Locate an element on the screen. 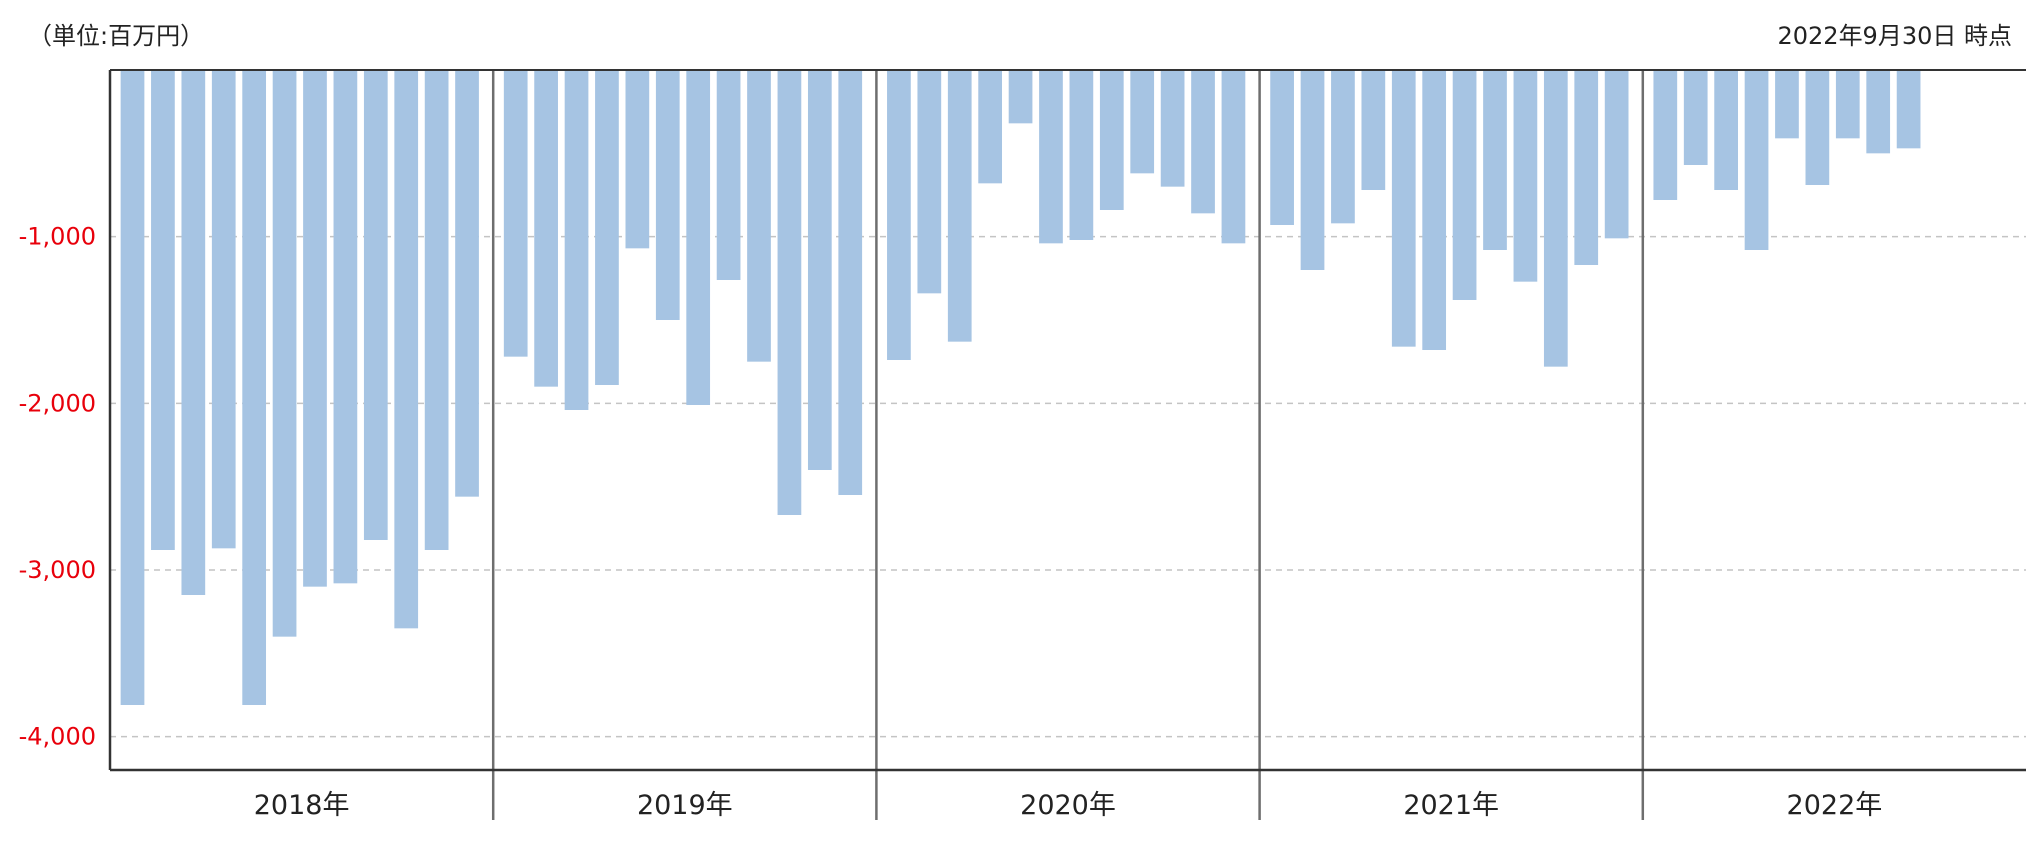 The height and width of the screenshot is (841, 2034). unit-label: （単位:百万円） is located at coordinates (116, 36).